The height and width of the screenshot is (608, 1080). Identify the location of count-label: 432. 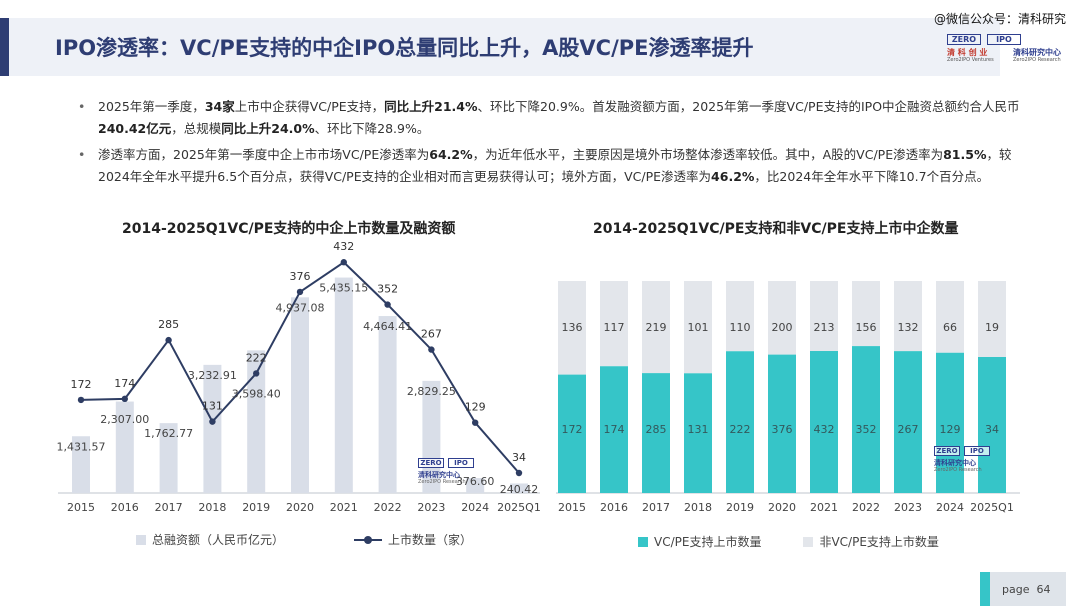
(343, 246).